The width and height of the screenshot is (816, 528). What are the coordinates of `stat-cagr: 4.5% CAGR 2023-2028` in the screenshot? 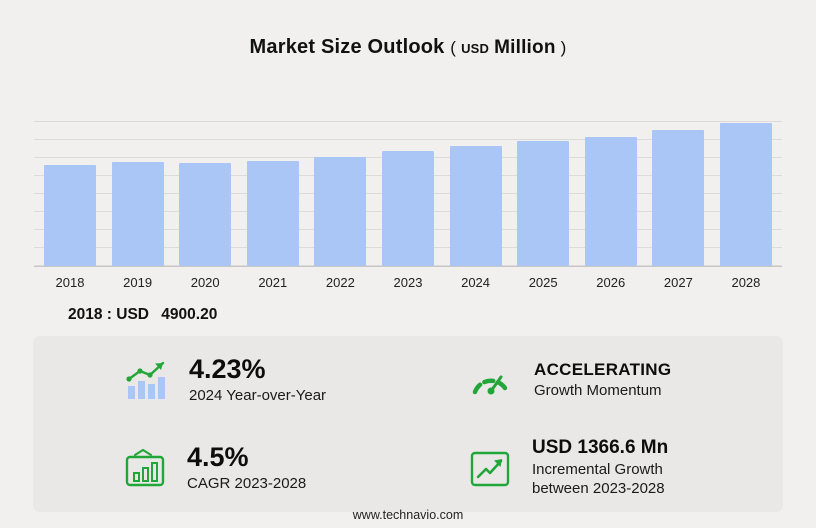 It's located at (220, 468).